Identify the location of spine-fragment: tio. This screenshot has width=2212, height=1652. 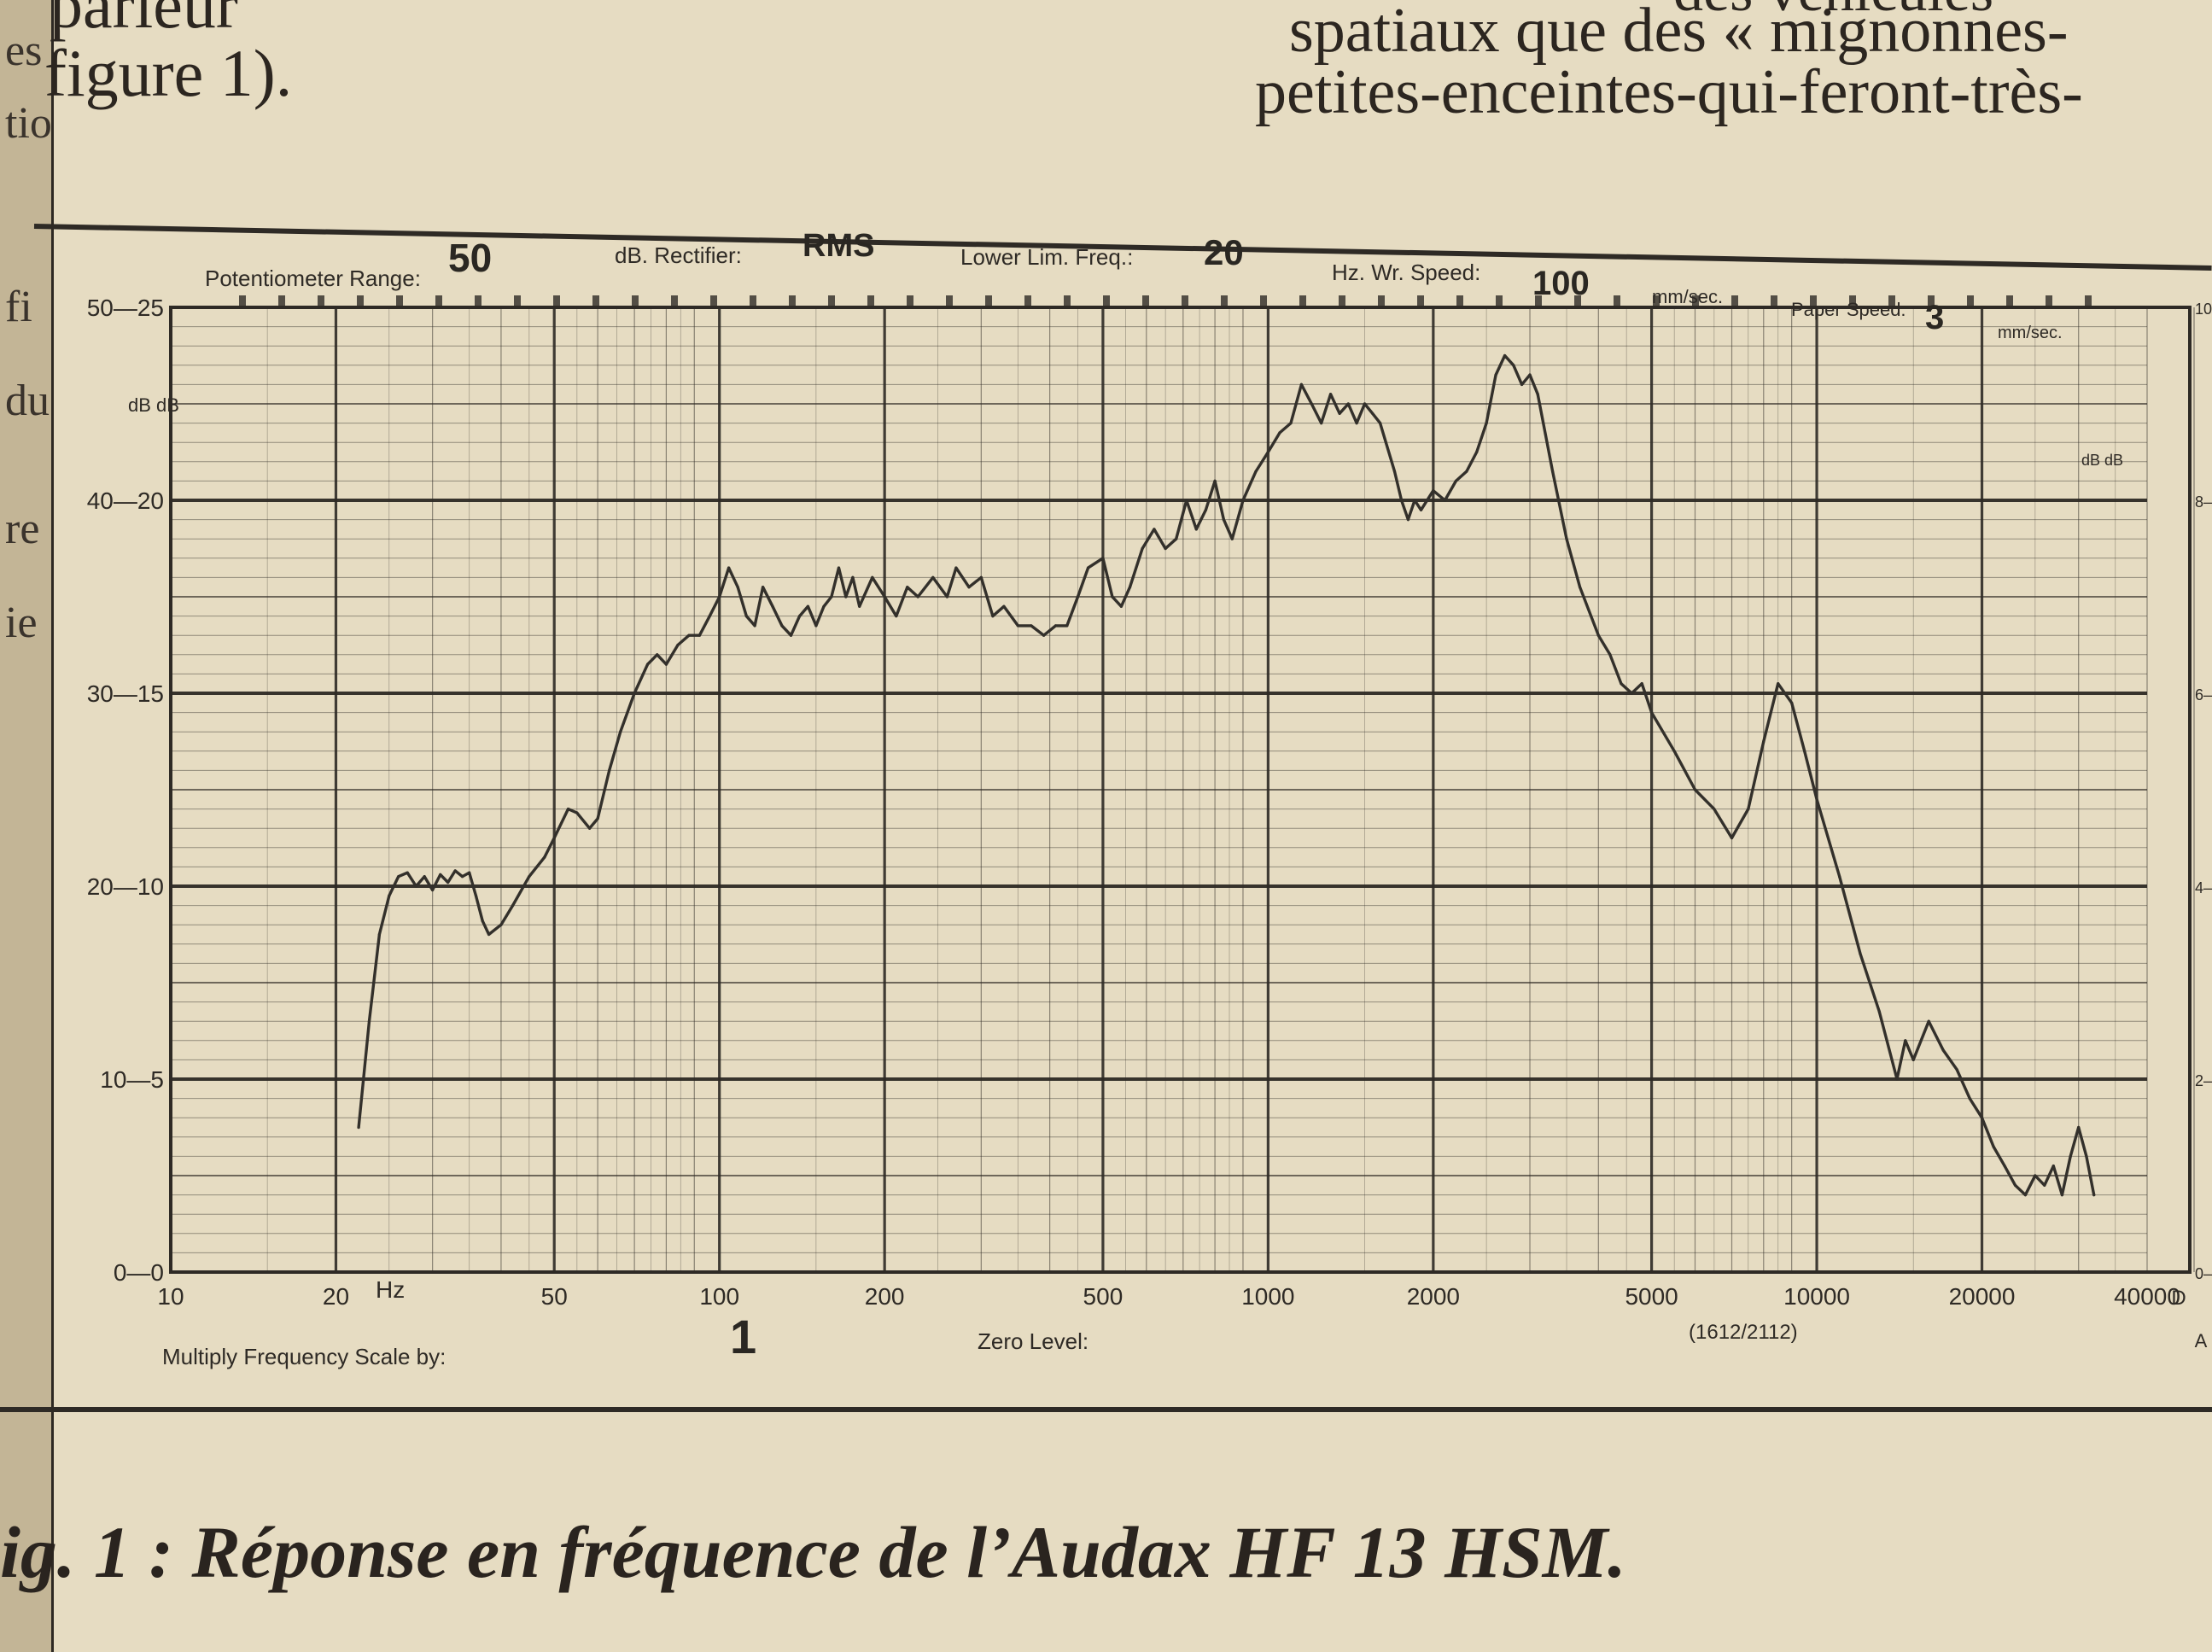
(28, 123).